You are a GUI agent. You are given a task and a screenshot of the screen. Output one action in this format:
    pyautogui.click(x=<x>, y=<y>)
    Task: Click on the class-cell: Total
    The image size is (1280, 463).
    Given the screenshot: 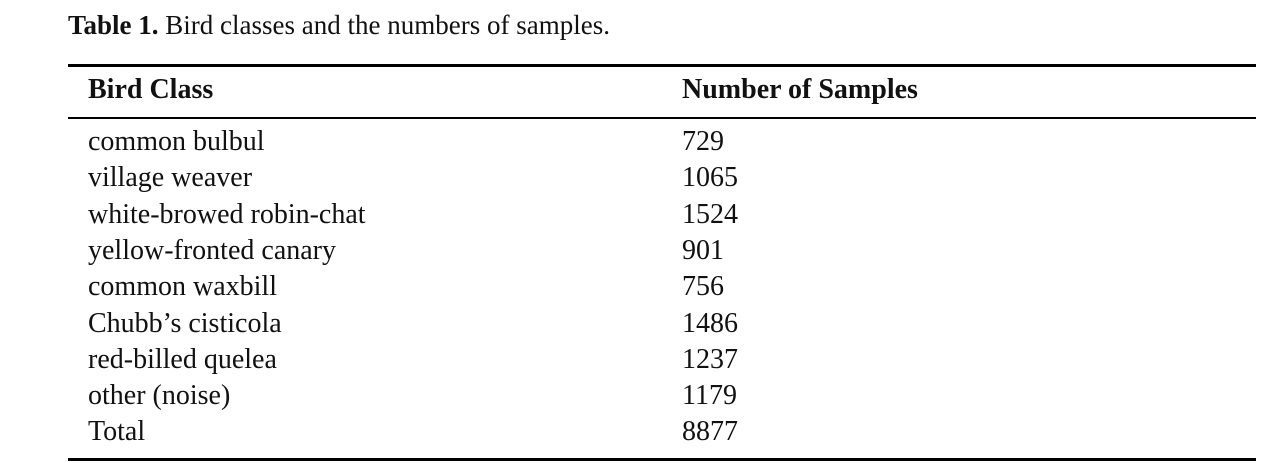 What is the action you would take?
    pyautogui.click(x=117, y=432)
    